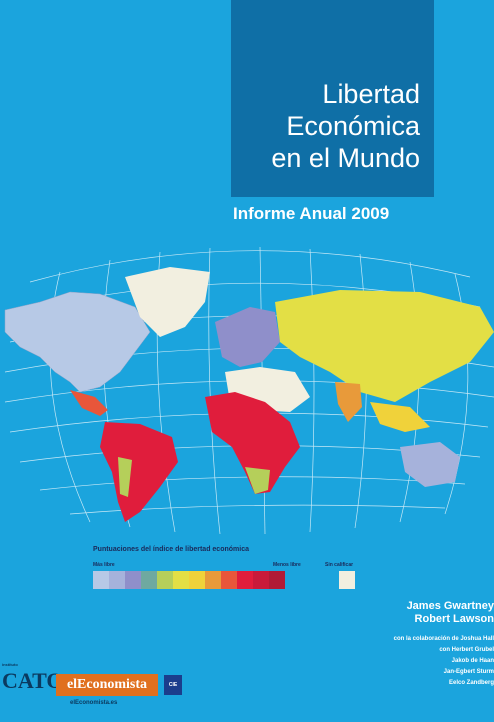 The image size is (494, 722). What do you see at coordinates (371, 94) in the screenshot?
I see `title-line-1: Libertad` at bounding box center [371, 94].